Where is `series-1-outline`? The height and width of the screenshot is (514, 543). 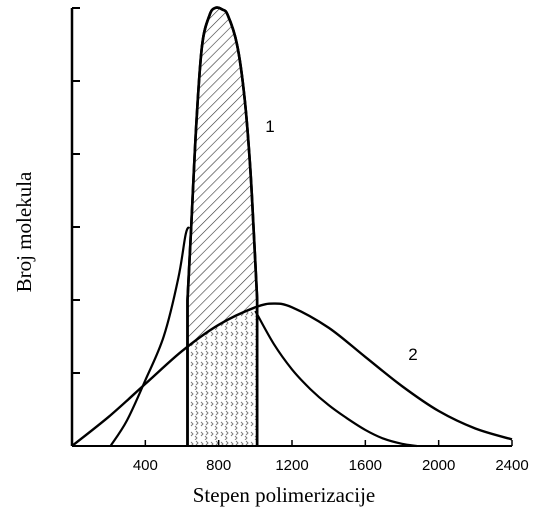
series-1-outline is located at coordinates (222, 153).